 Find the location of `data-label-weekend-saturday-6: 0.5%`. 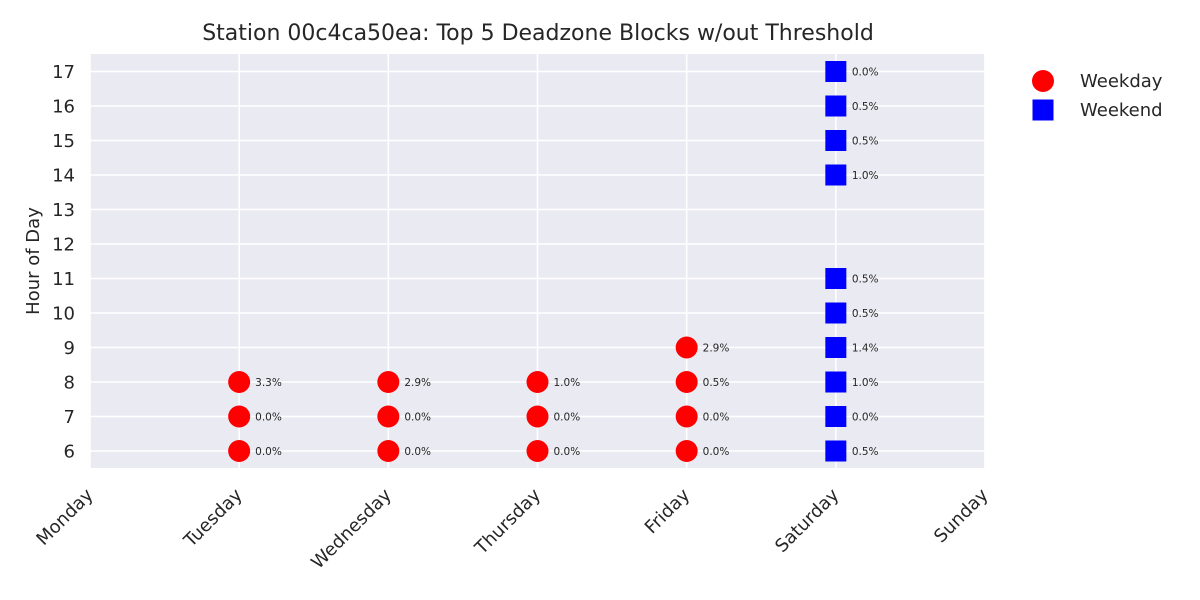

data-label-weekend-saturday-6: 0.5% is located at coordinates (865, 452).